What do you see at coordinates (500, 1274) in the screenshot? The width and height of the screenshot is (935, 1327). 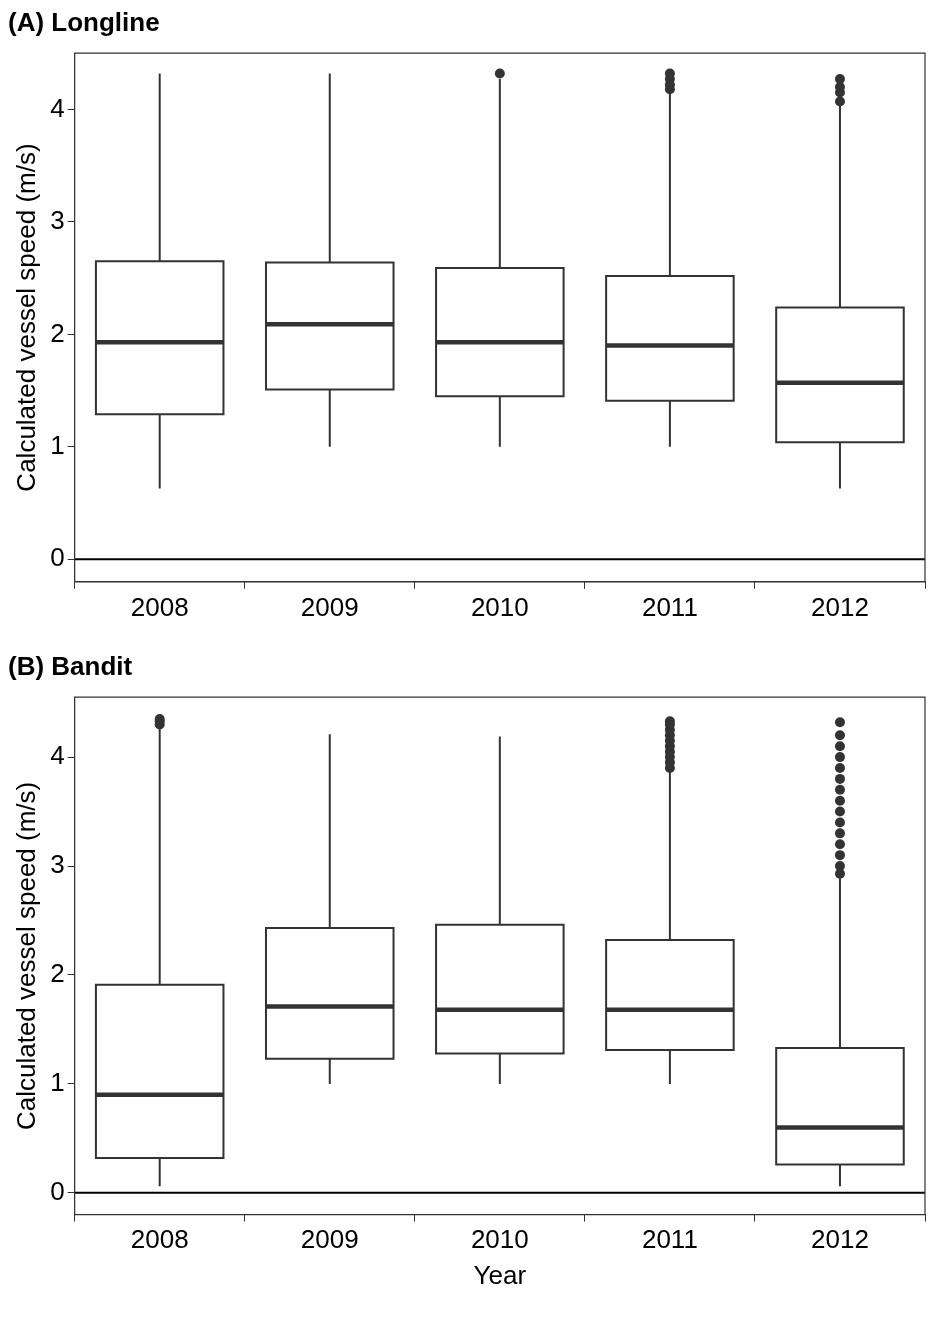 I see `x-axis-title: Year` at bounding box center [500, 1274].